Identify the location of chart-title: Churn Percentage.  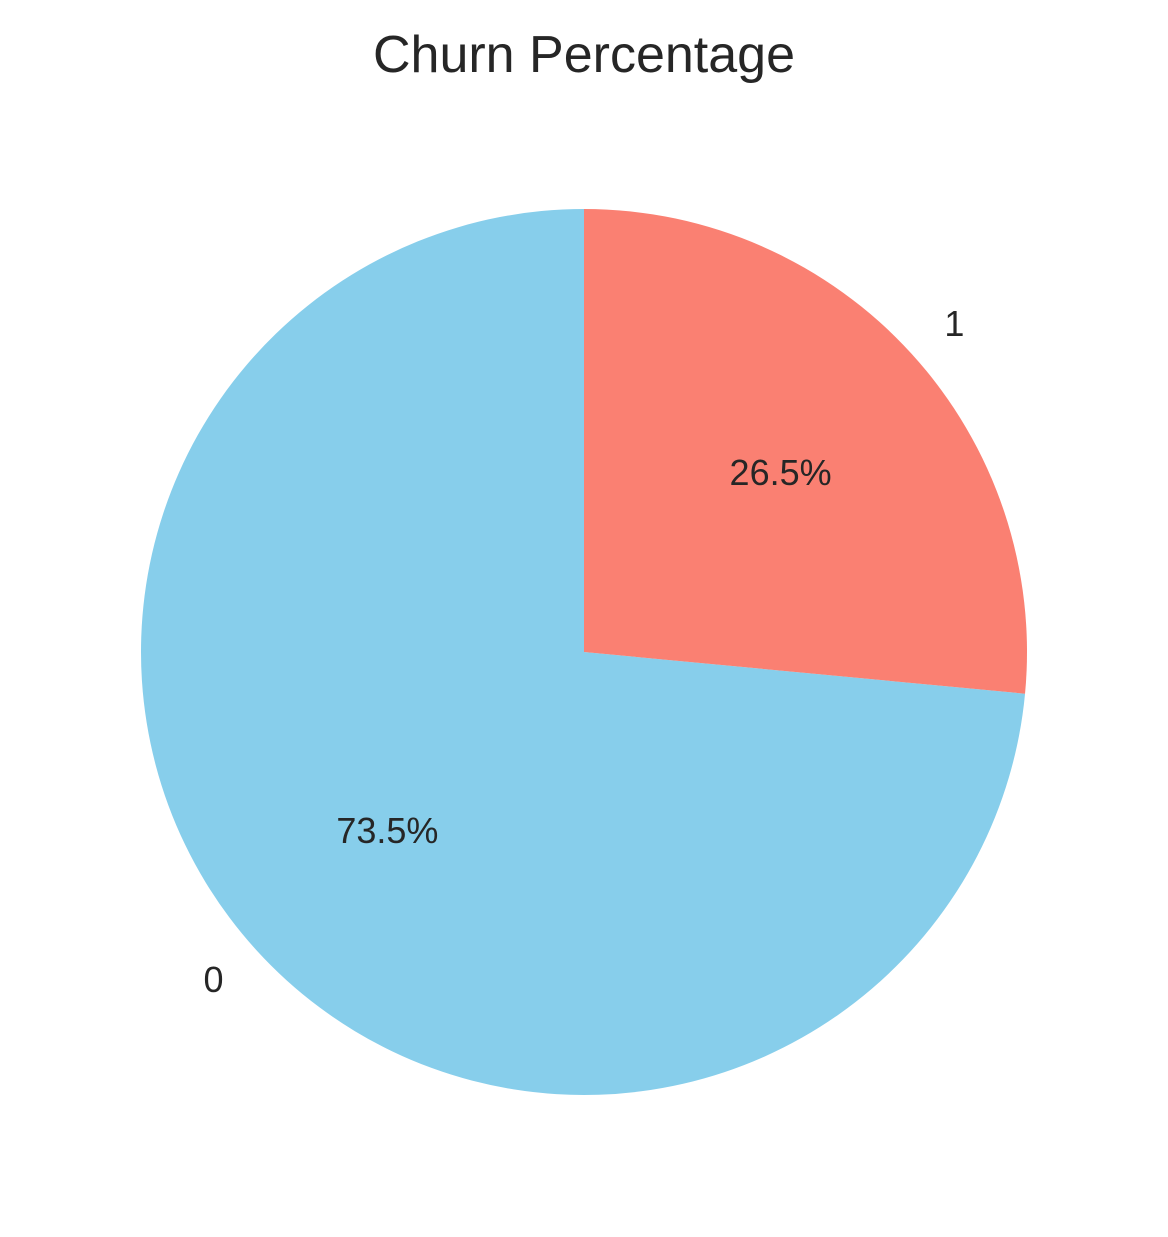
(584, 55).